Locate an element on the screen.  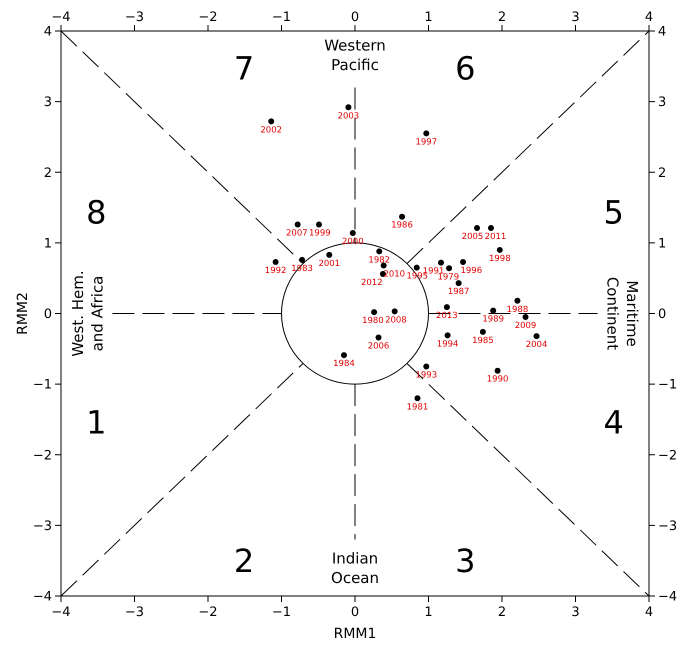
y-tick-label: 4 is located at coordinates (48, 32).